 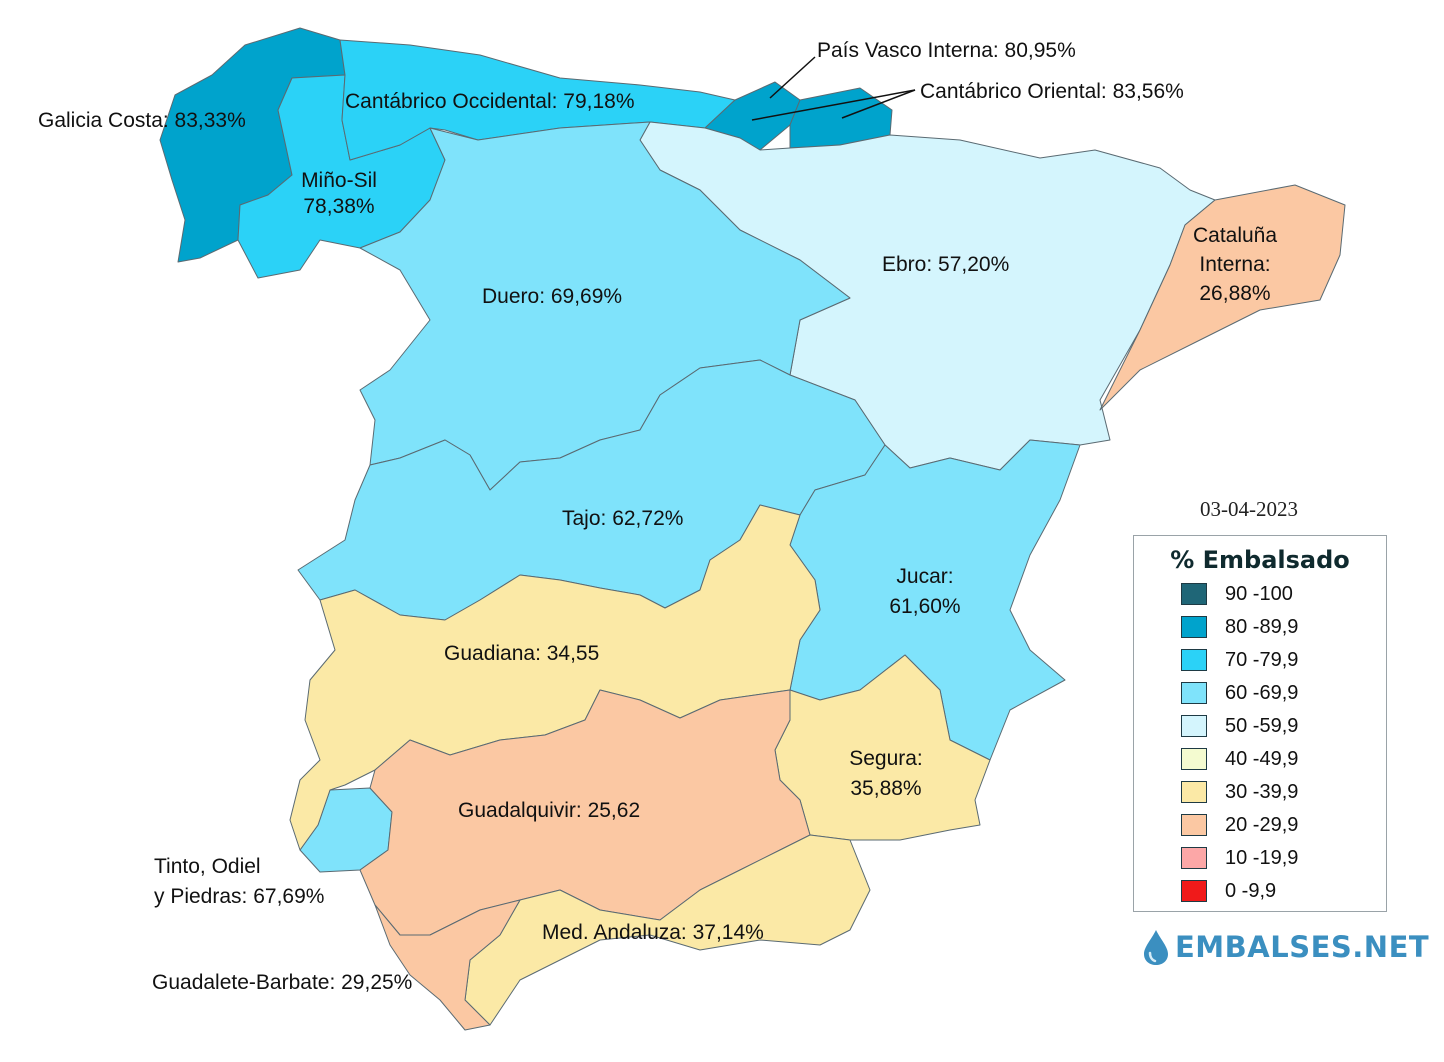 What do you see at coordinates (886, 773) in the screenshot?
I see `label-segura: Segura: 35,88%` at bounding box center [886, 773].